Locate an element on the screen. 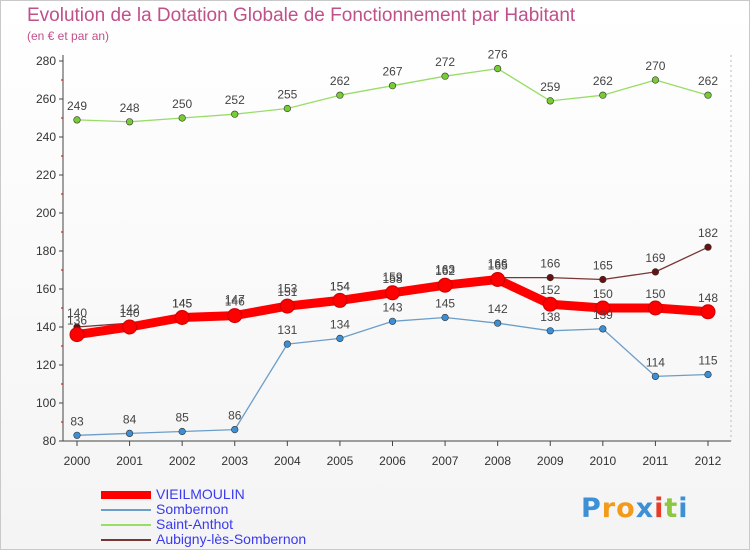 Image resolution: width=750 pixels, height=550 pixels. y-tick-label: 260 is located at coordinates (46, 99).